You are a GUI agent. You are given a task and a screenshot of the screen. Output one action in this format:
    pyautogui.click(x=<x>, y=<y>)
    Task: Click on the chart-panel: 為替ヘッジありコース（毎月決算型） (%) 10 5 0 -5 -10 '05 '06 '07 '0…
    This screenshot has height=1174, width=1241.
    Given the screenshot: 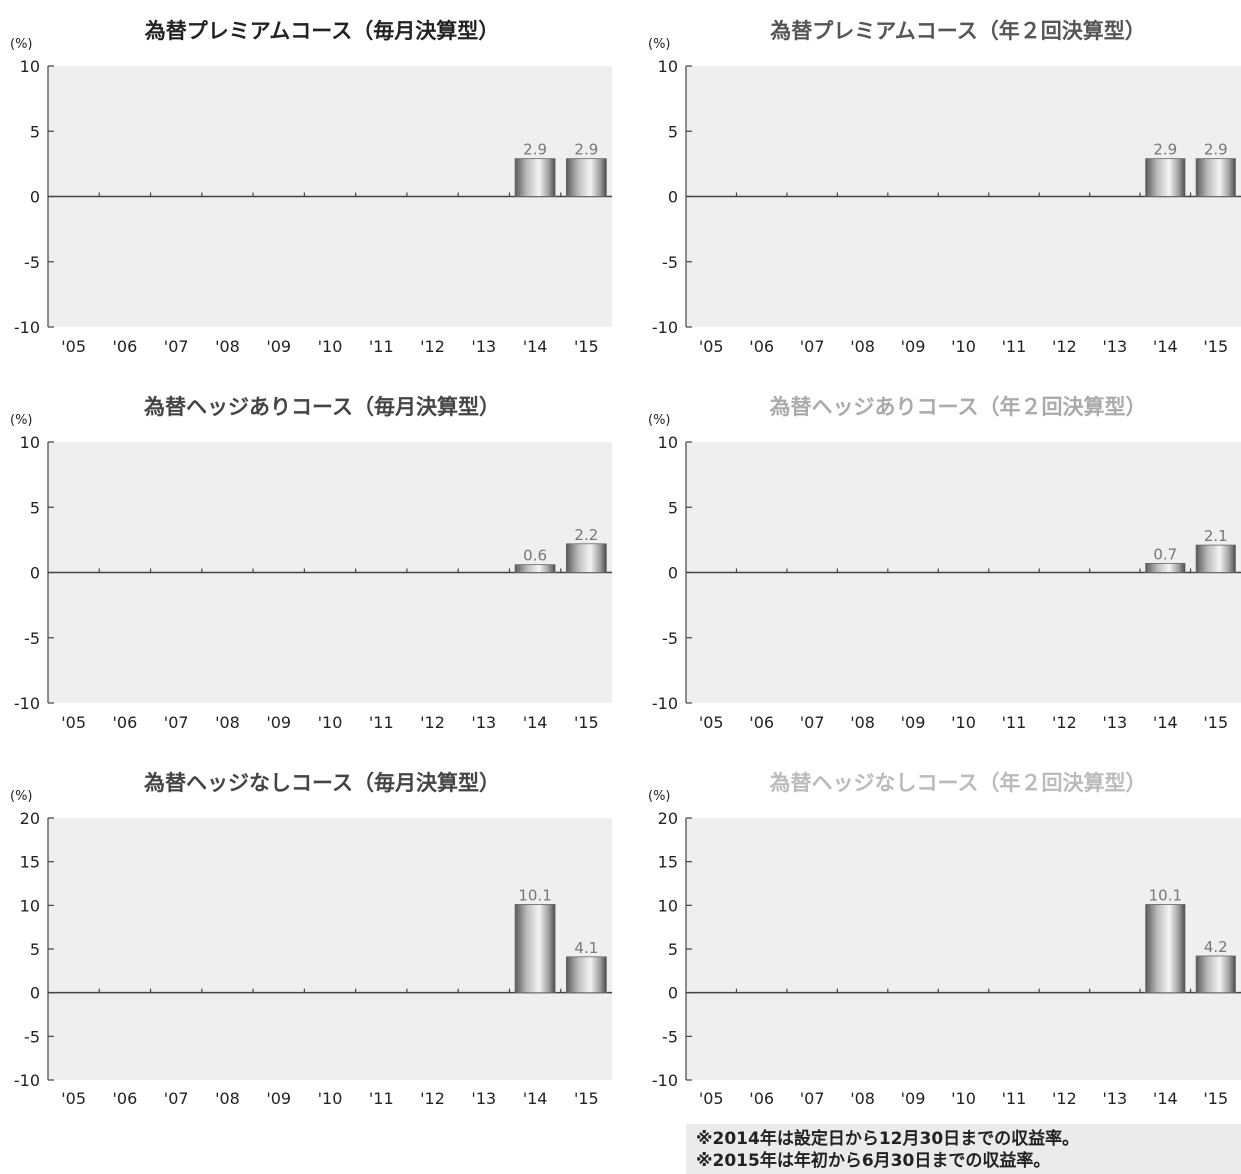 What is the action you would take?
    pyautogui.click(x=311, y=563)
    